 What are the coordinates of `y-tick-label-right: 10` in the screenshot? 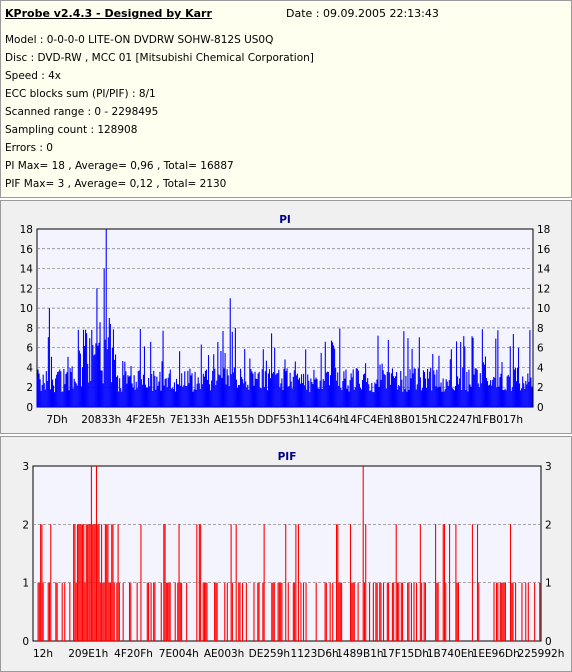 It's located at (543, 309).